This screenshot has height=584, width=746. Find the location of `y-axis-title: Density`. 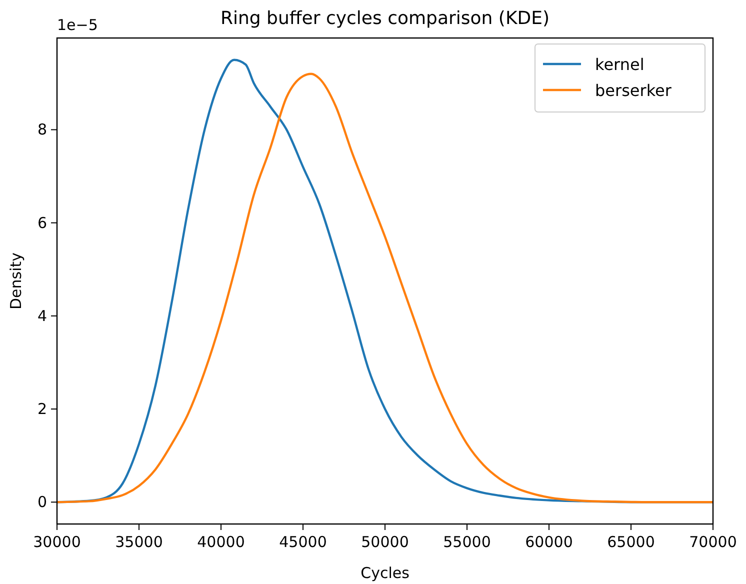

y-axis-title: Density is located at coordinates (16, 281).